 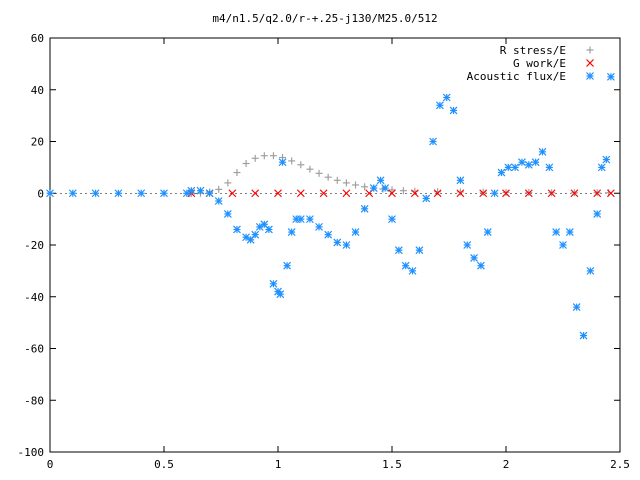 I want to click on legend-label: R stress/E, so click(x=533, y=50).